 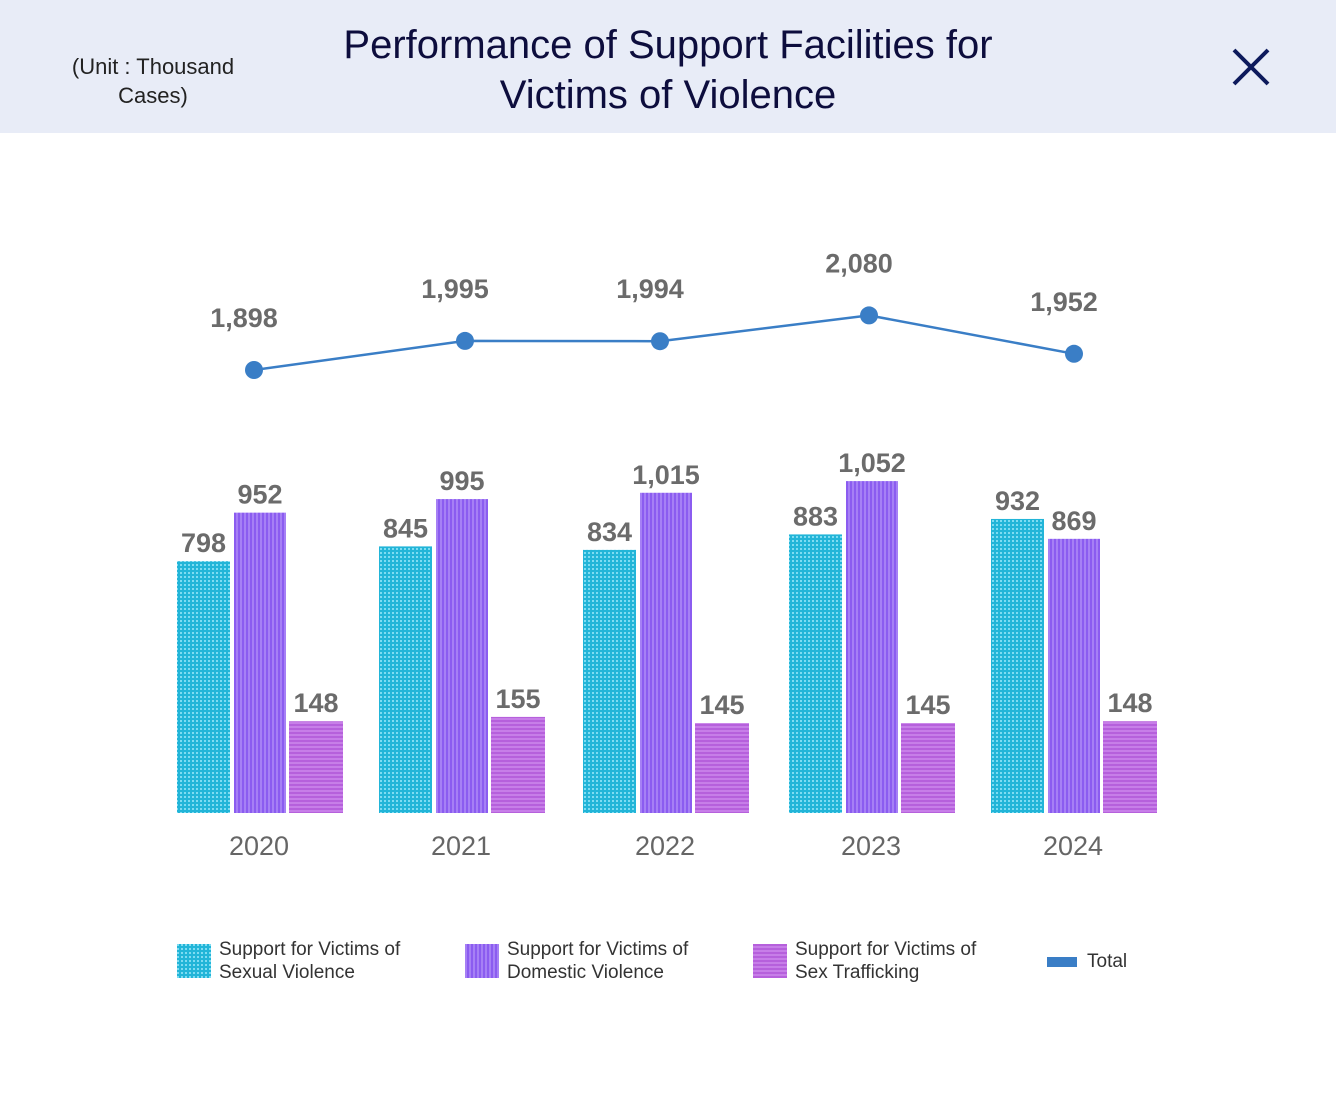 What do you see at coordinates (203, 543) in the screenshot?
I see `bar-value-label: 798` at bounding box center [203, 543].